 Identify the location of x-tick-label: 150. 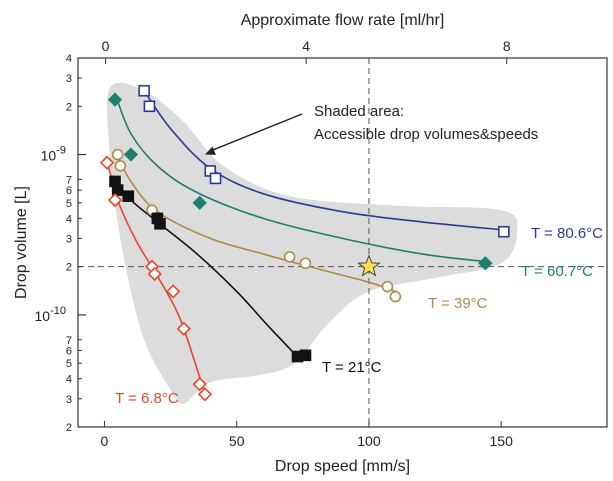
(502, 441).